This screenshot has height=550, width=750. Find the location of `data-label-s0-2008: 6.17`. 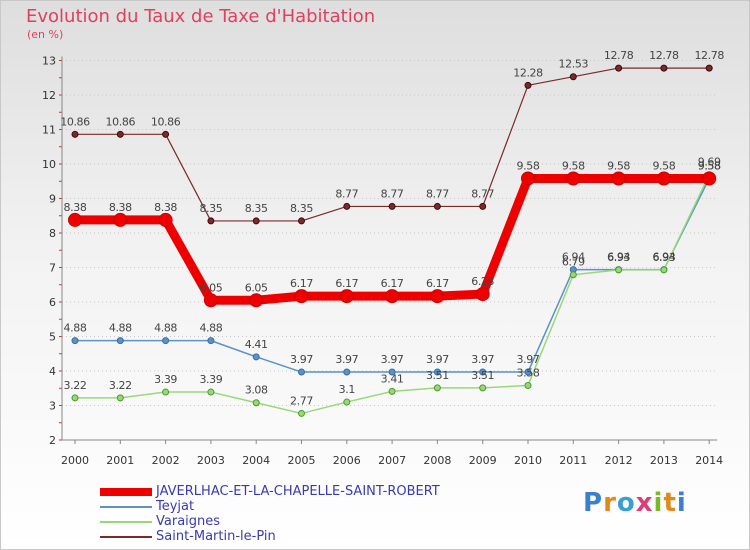

data-label-s0-2008: 6.17 is located at coordinates (437, 283).